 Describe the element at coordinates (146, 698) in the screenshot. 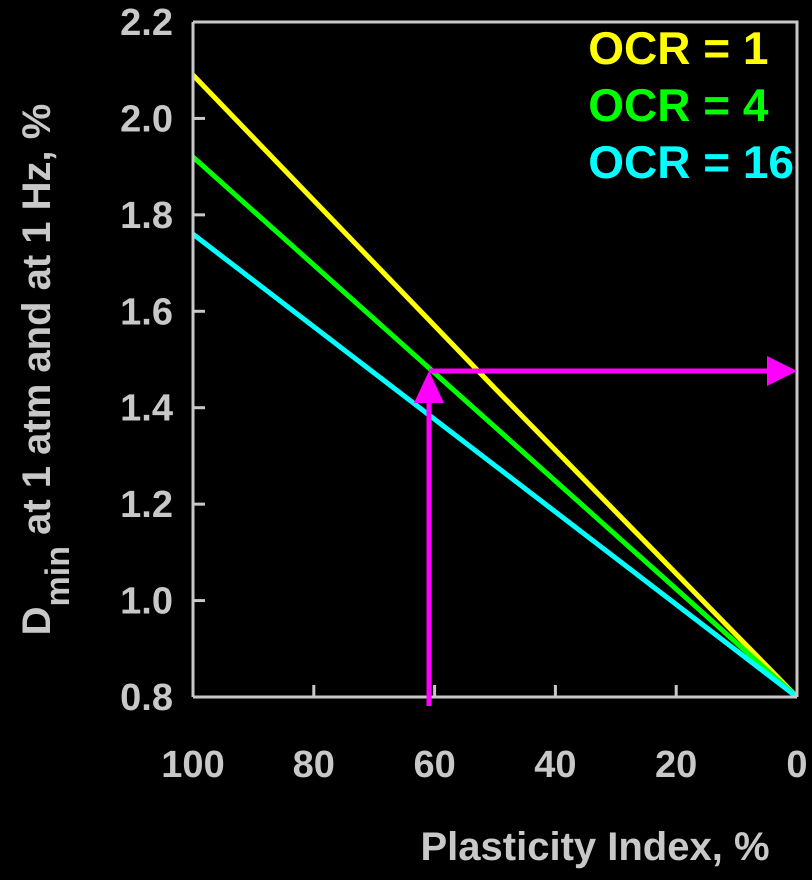

I see `y-tick-label: 0.8` at that location.